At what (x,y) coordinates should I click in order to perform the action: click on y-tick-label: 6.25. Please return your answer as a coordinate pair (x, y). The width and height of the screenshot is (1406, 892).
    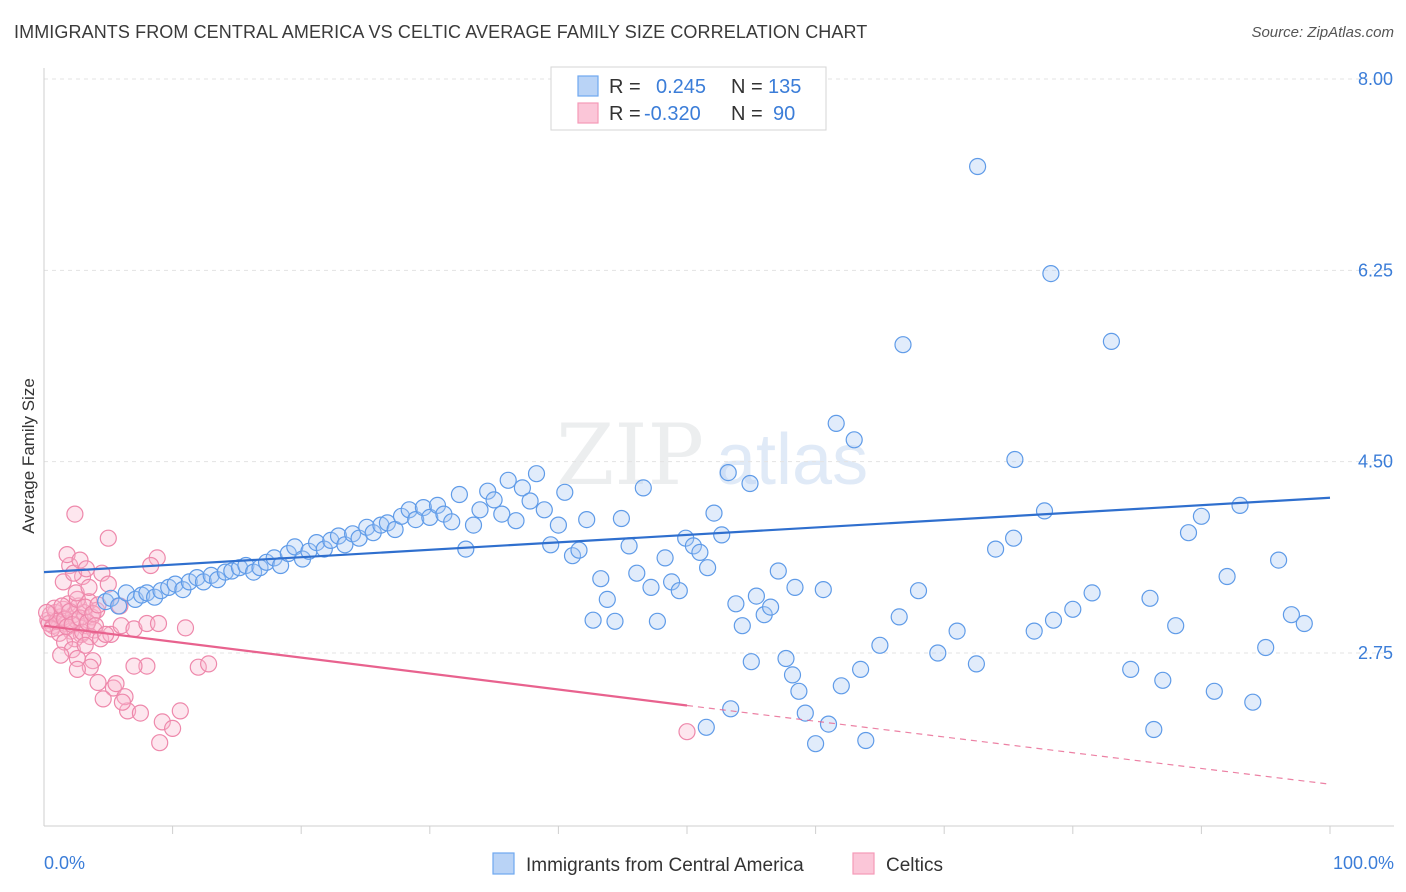
    Looking at the image, I should click on (1375, 270).